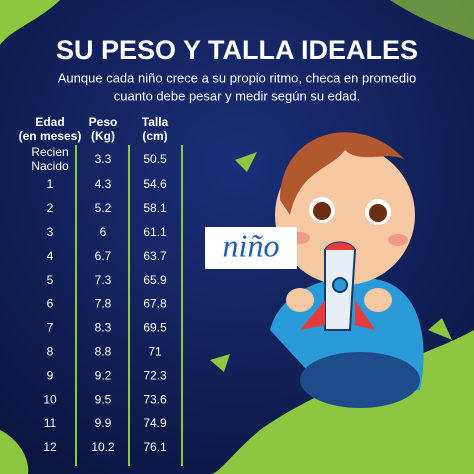 The width and height of the screenshot is (474, 474). I want to click on column-header: Talla, so click(155, 122).